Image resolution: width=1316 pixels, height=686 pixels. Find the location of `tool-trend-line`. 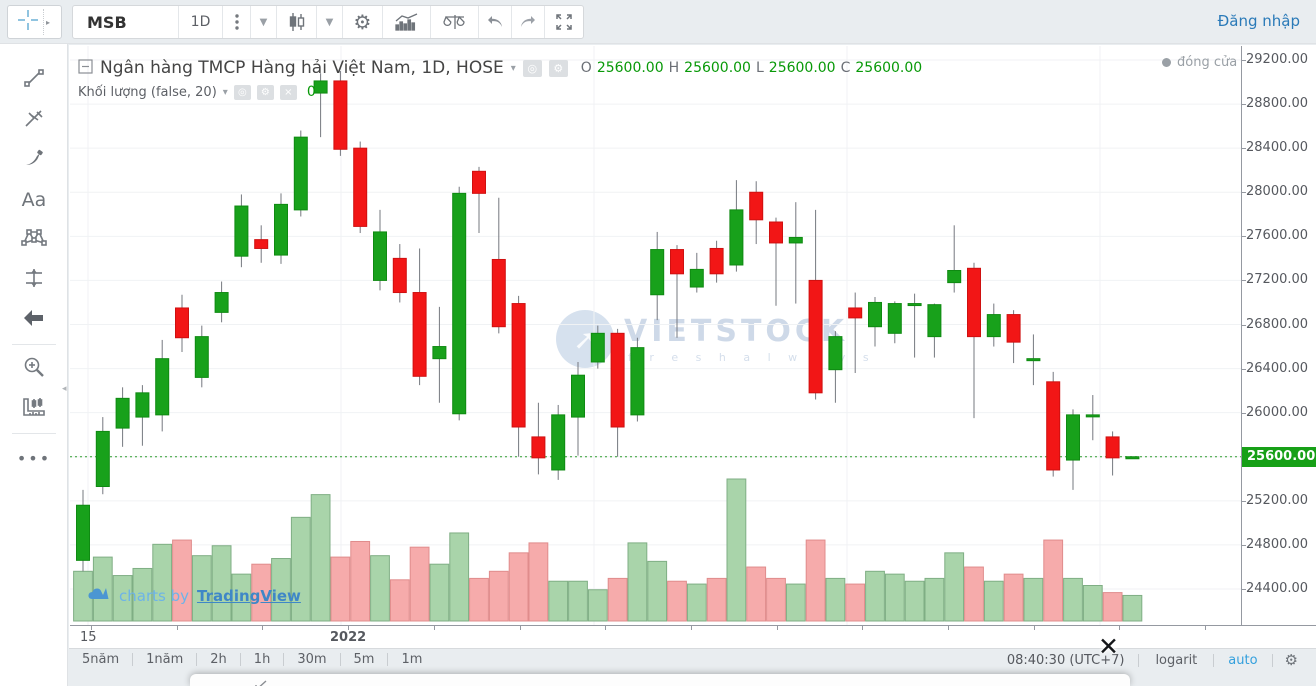

tool-trend-line is located at coordinates (34, 80).